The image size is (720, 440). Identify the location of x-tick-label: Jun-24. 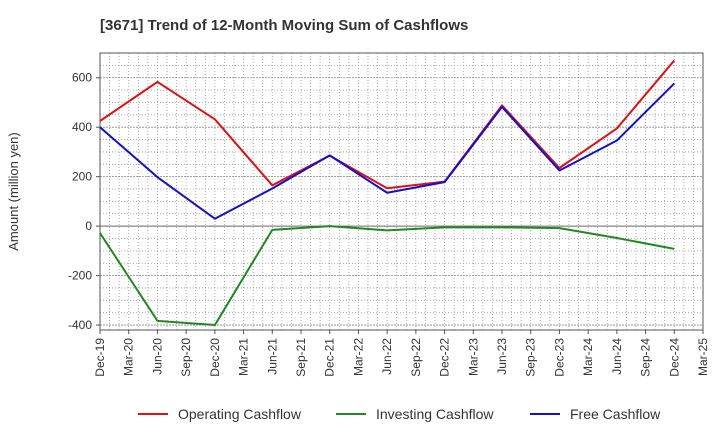
(617, 356).